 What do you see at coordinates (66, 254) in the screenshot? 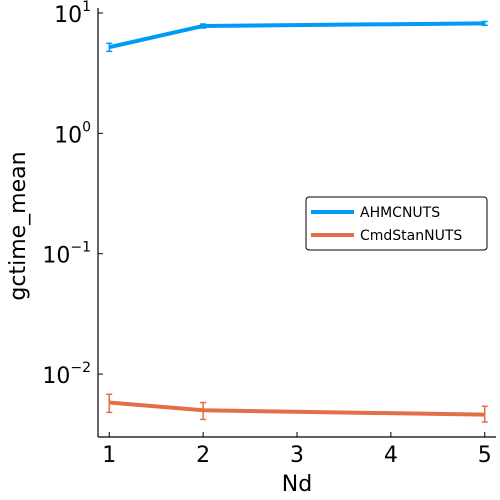
I see `y-tick-label: 10⁻¹` at bounding box center [66, 254].